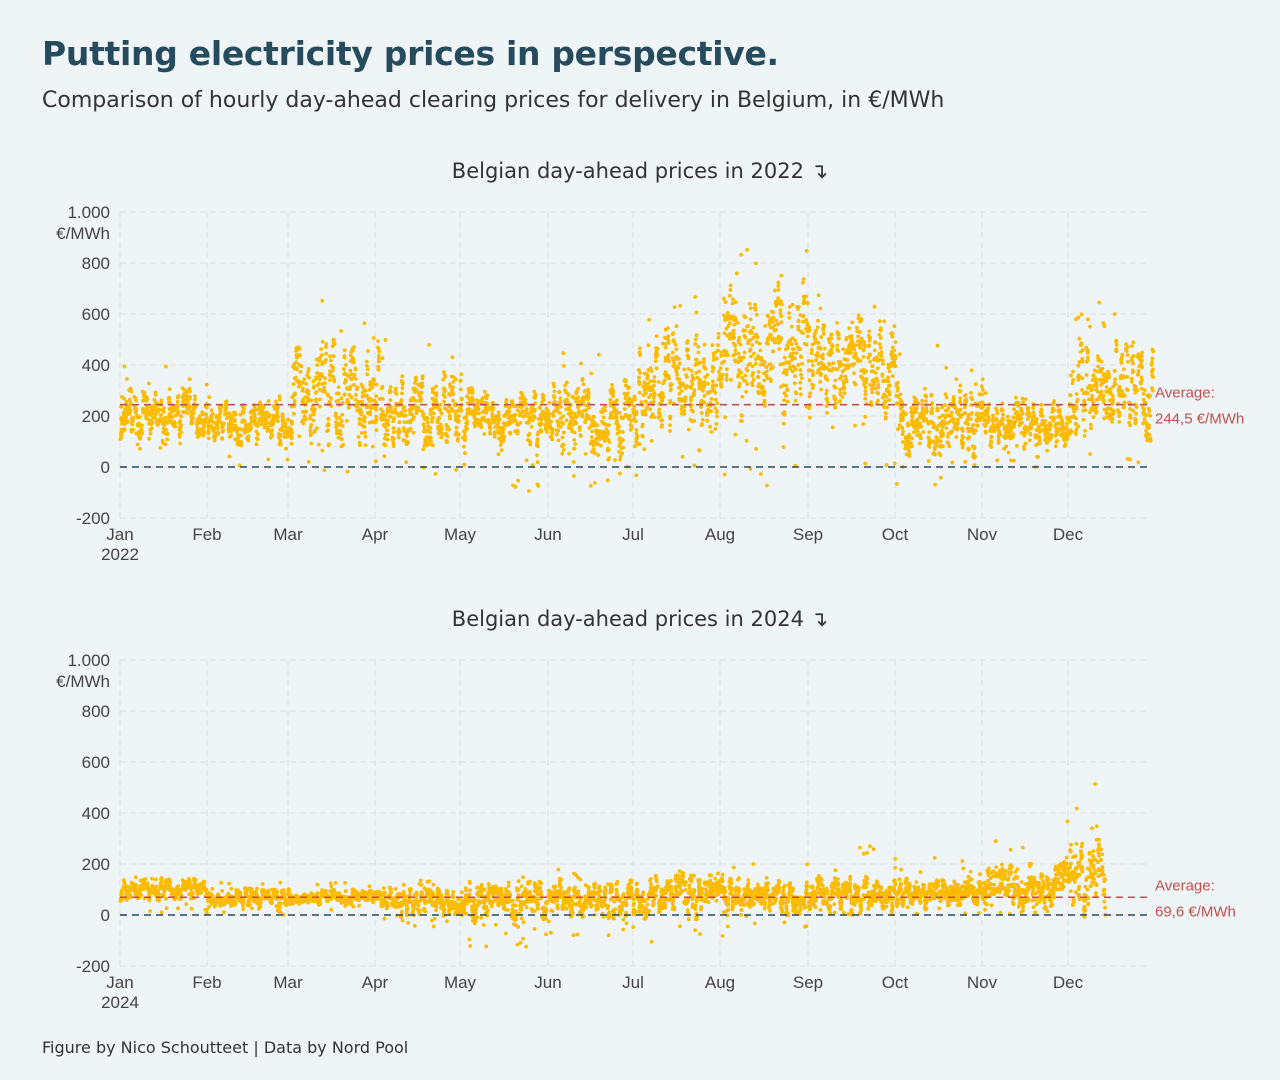 The image size is (1280, 1080). I want to click on x-tick-label: Nov, so click(982, 534).